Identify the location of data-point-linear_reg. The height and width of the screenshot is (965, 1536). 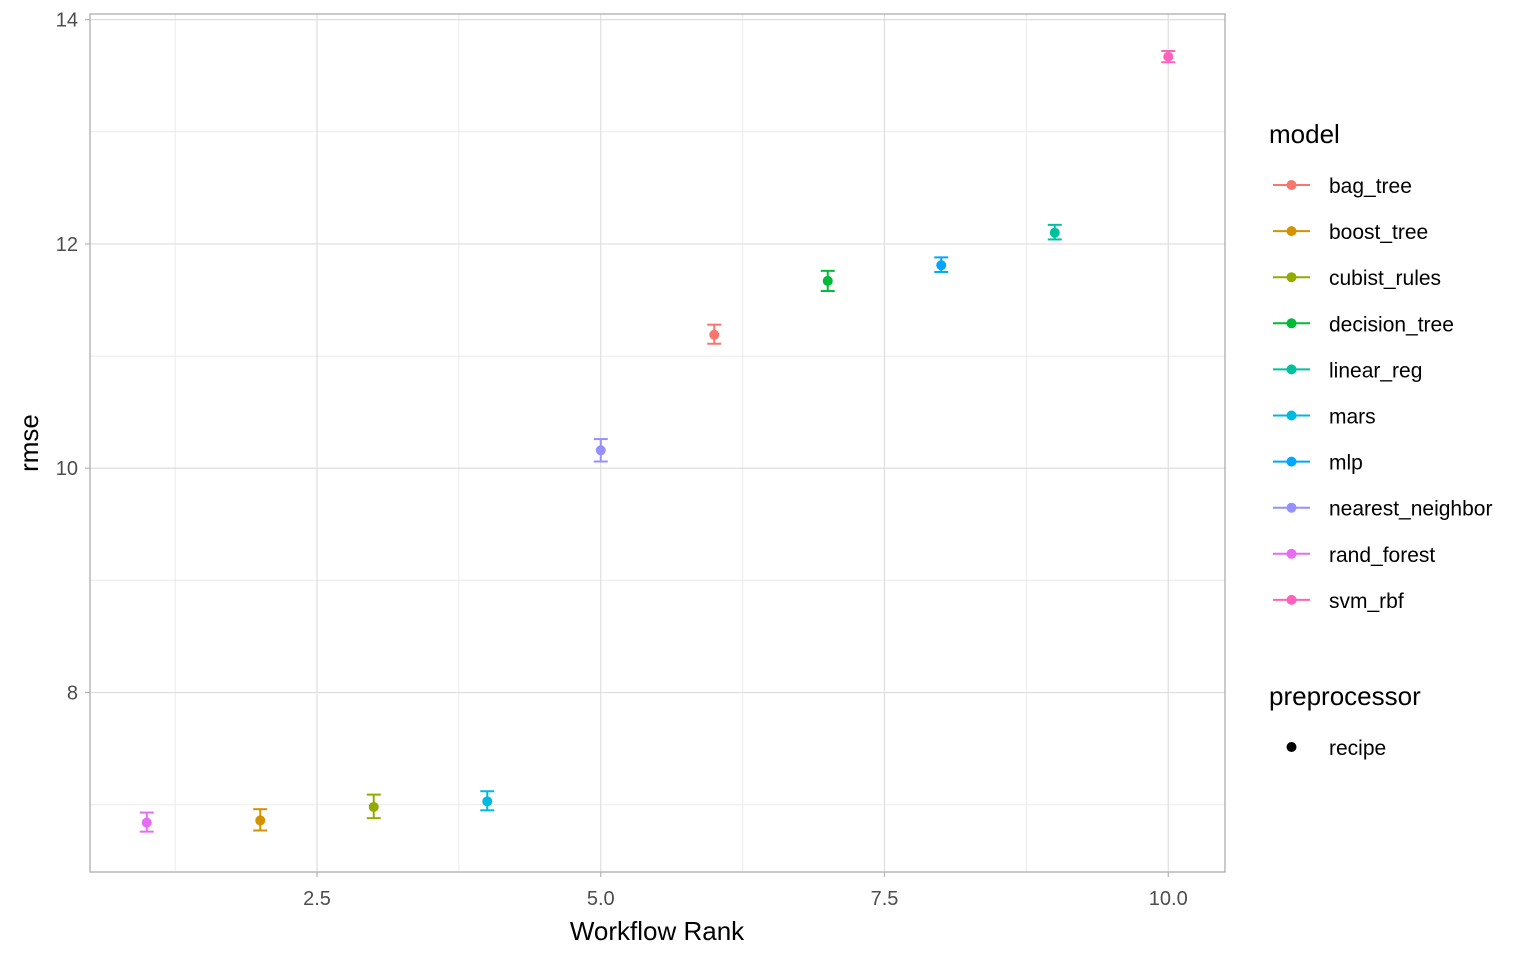
(1054, 232).